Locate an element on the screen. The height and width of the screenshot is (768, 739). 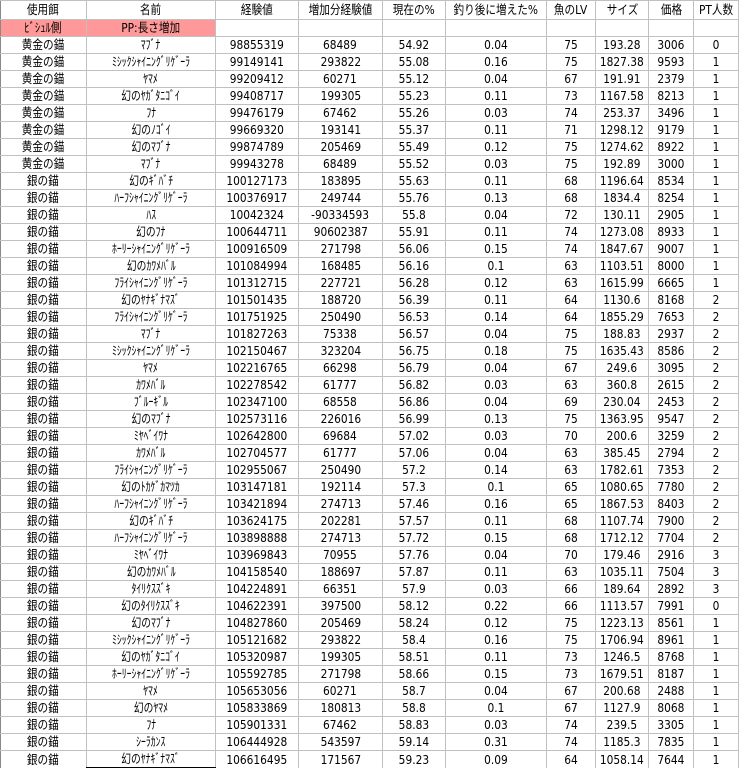
cell-size: 1223.13 is located at coordinates (622, 623).